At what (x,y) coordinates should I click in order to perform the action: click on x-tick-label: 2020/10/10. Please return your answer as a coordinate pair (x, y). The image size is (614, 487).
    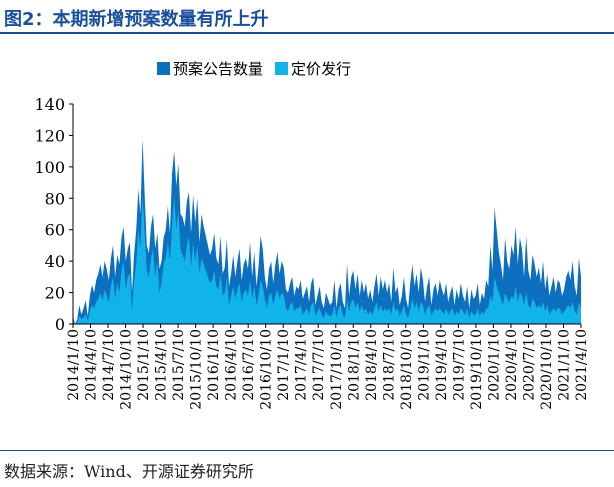
    Looking at the image, I should click on (547, 369).